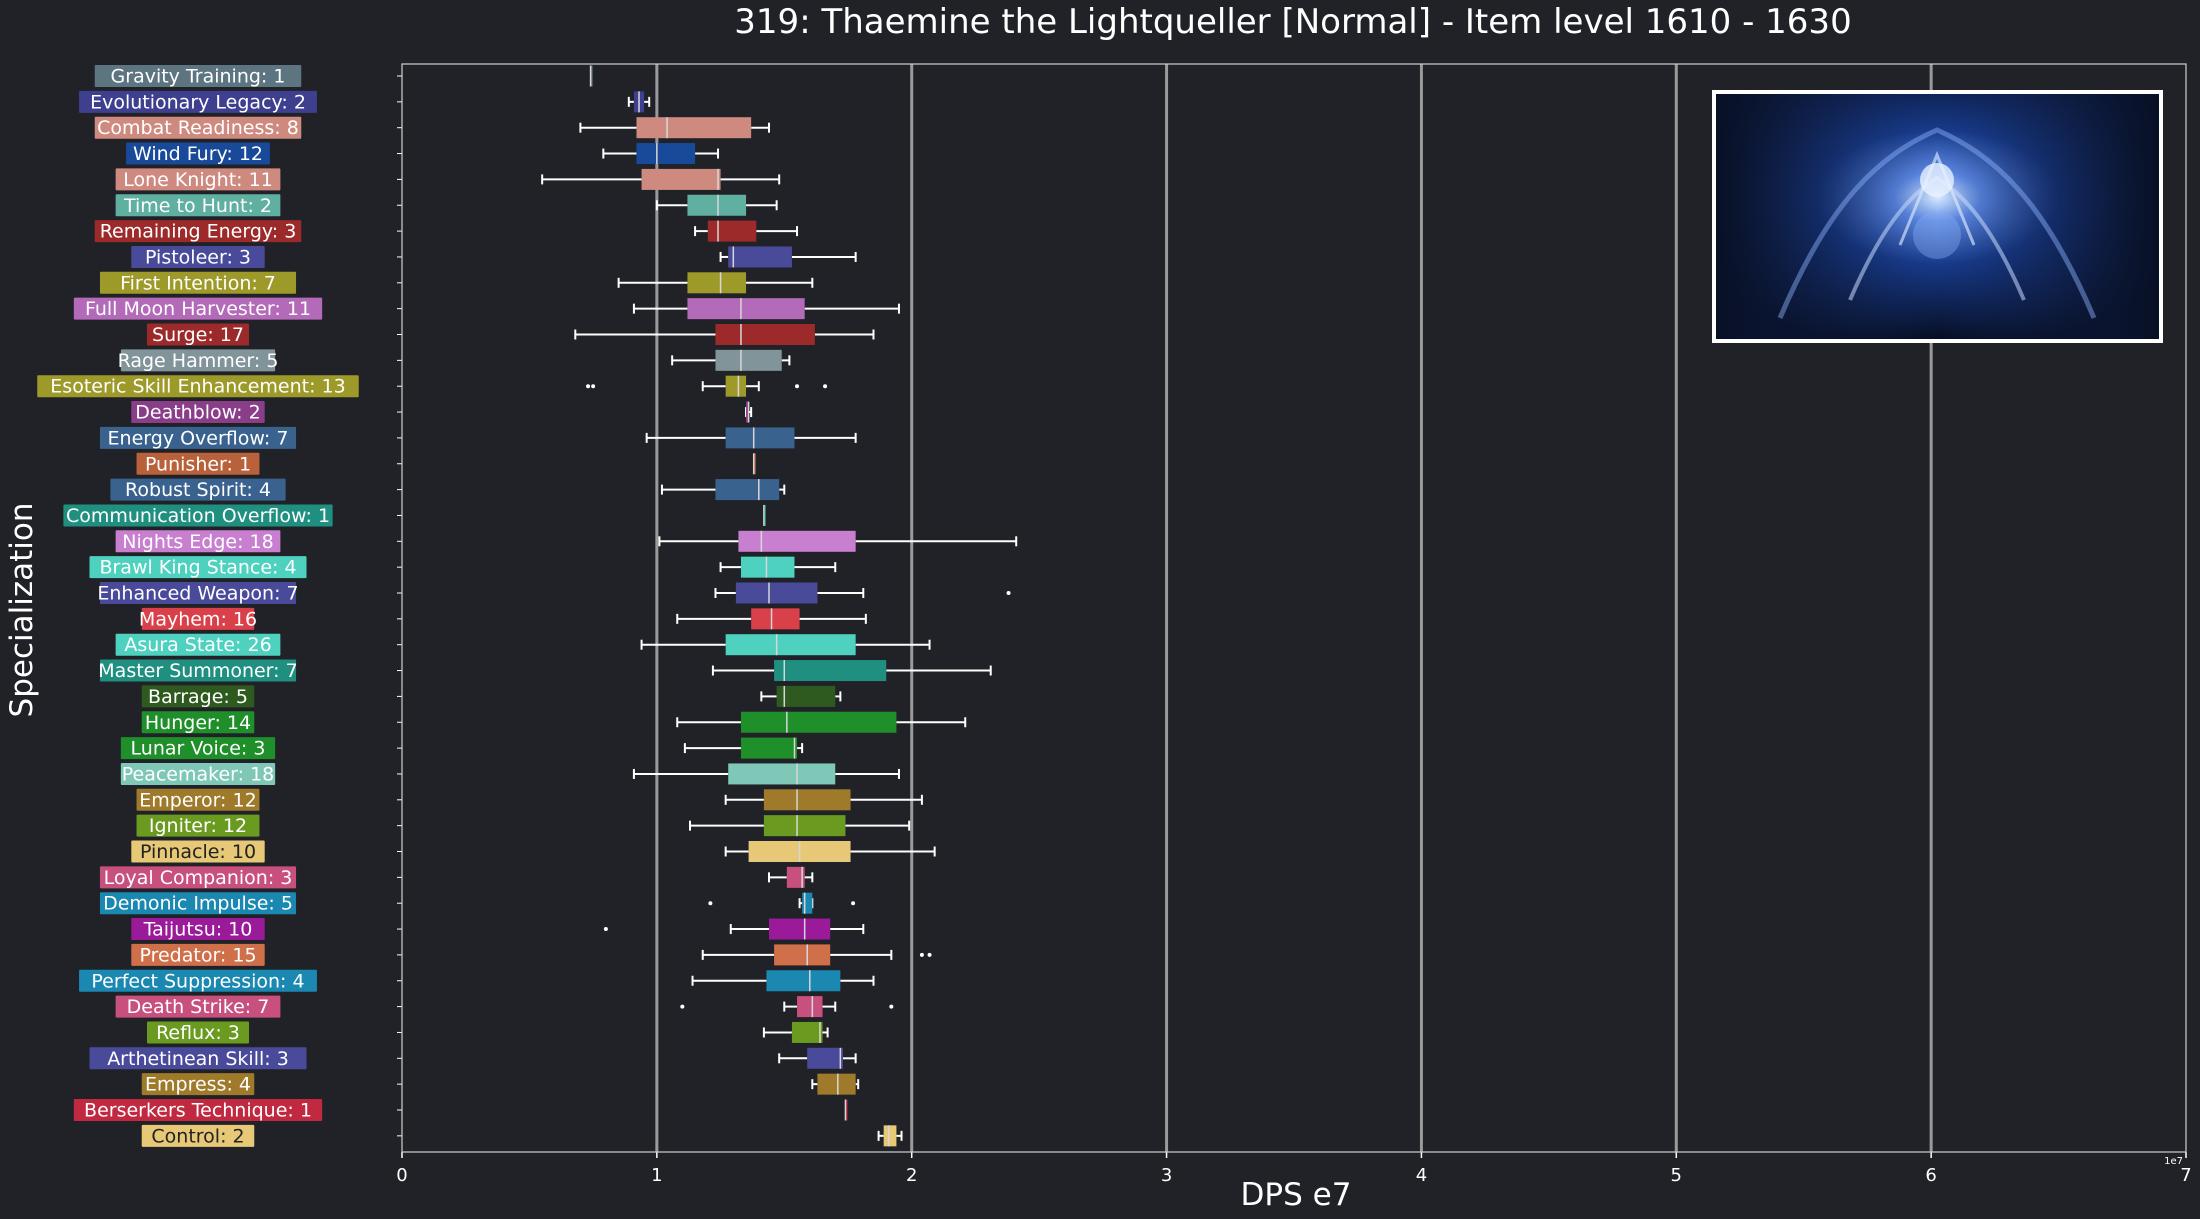 This screenshot has height=1219, width=2200. What do you see at coordinates (656, 1175) in the screenshot?
I see `x-tick-label-1: 1` at bounding box center [656, 1175].